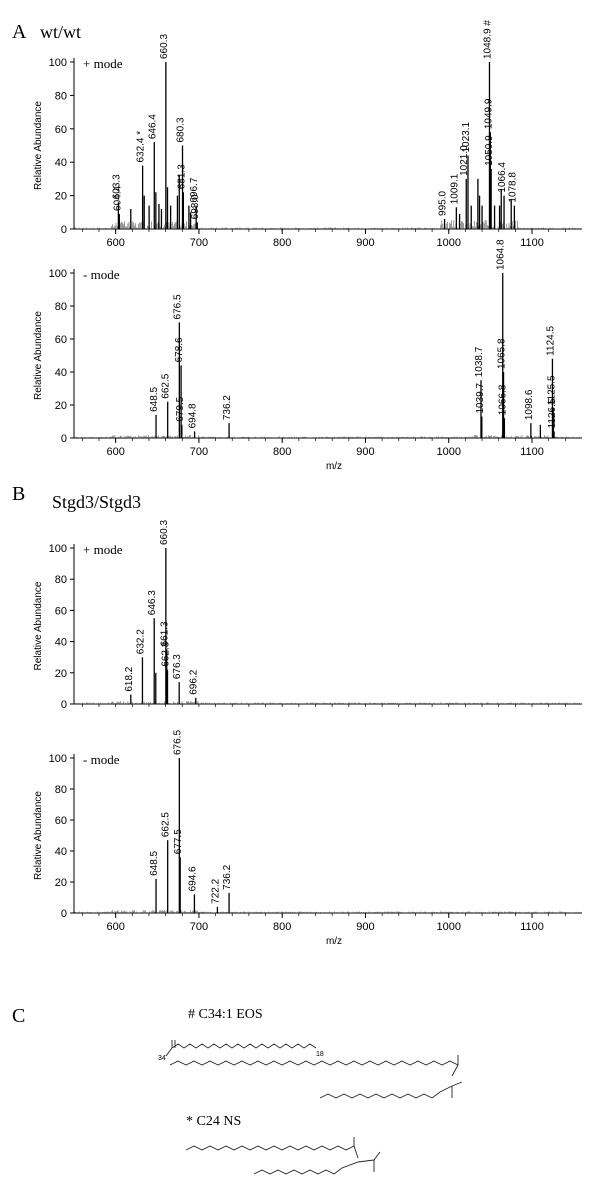 The width and height of the screenshot is (600, 1188). What do you see at coordinates (551, 390) in the screenshot?
I see `peak-label: 1125.5` at bounding box center [551, 390].